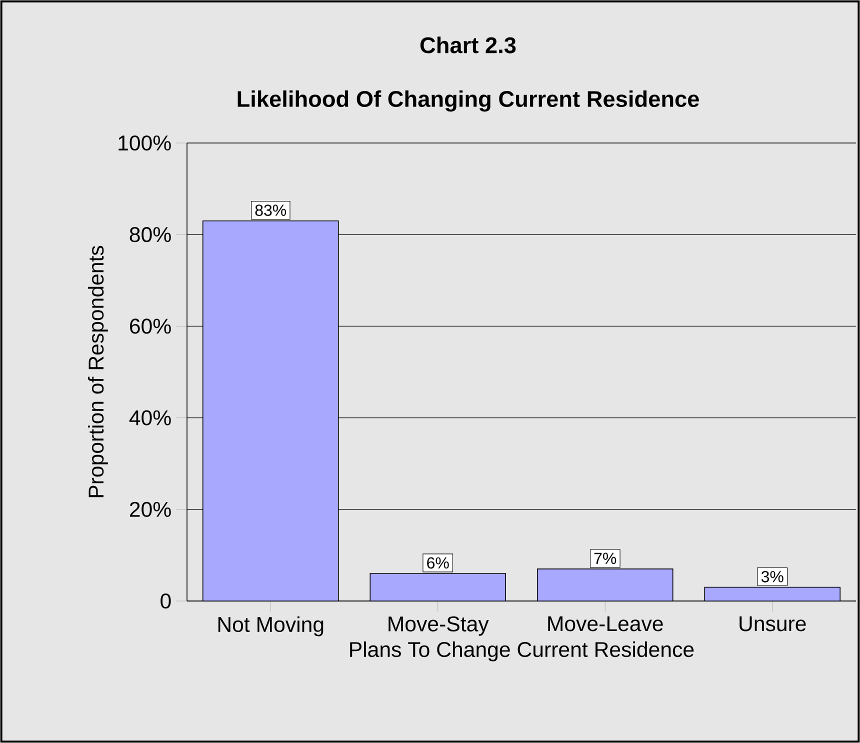 The height and width of the screenshot is (743, 860). Describe the element at coordinates (772, 576) in the screenshot. I see `data-label: 3%` at that location.